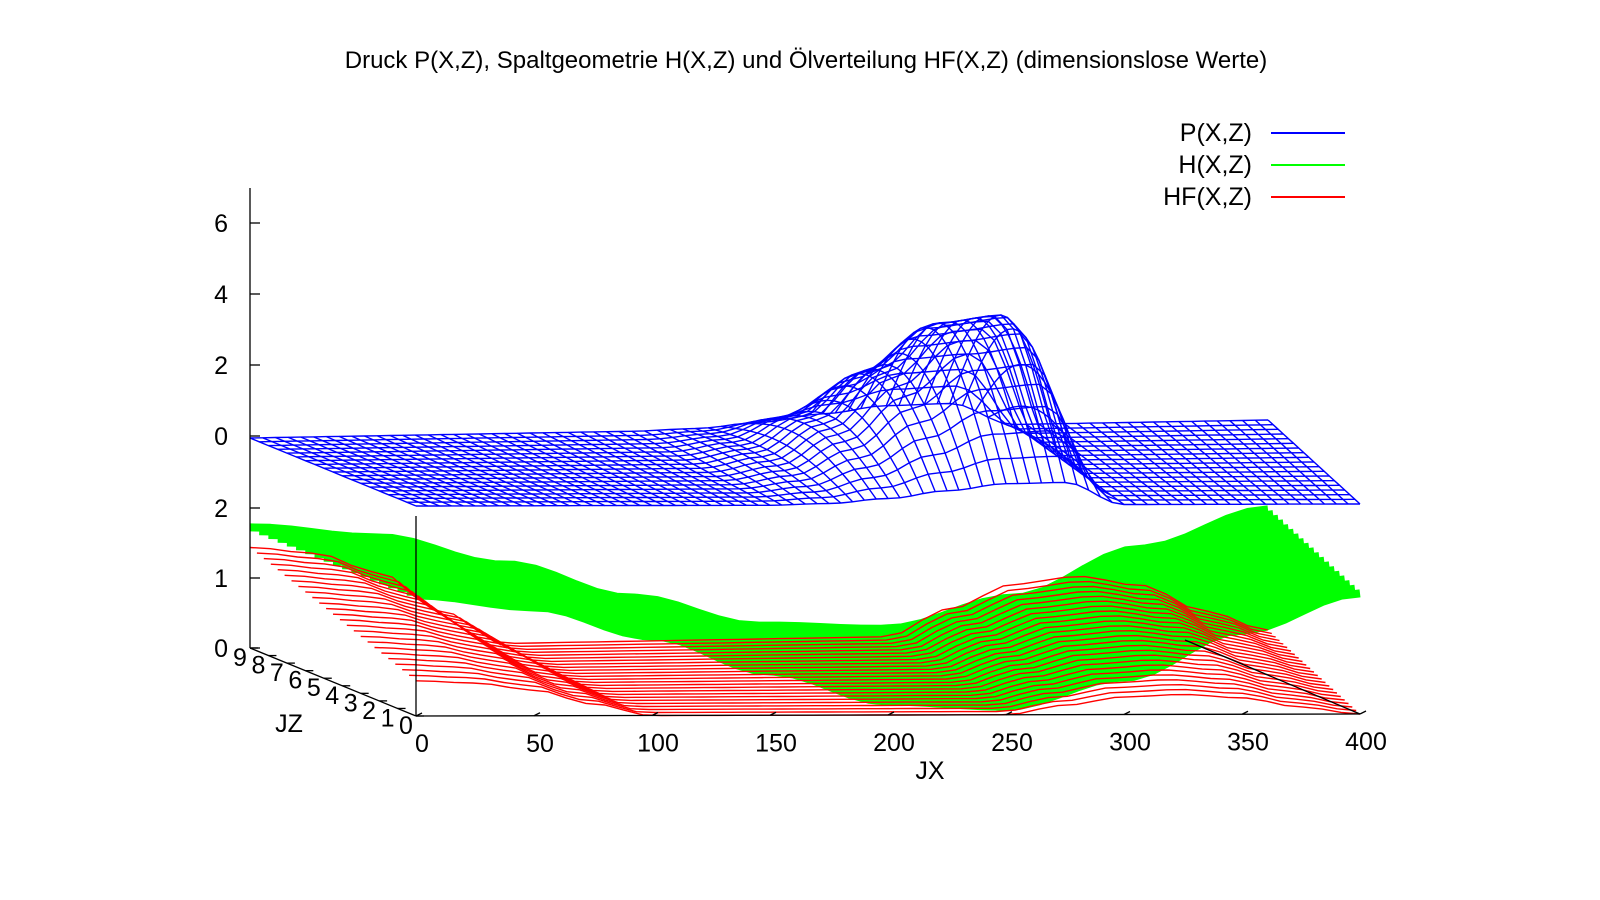  What do you see at coordinates (1272, 677) in the screenshot?
I see `right-edge-line` at bounding box center [1272, 677].